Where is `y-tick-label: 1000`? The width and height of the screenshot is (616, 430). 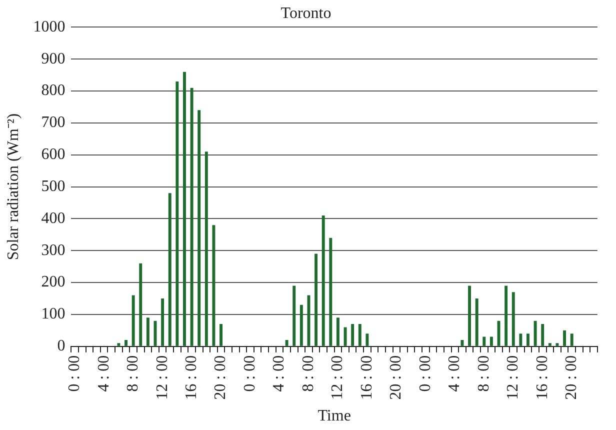 y-tick-label: 1000 is located at coordinates (49, 27).